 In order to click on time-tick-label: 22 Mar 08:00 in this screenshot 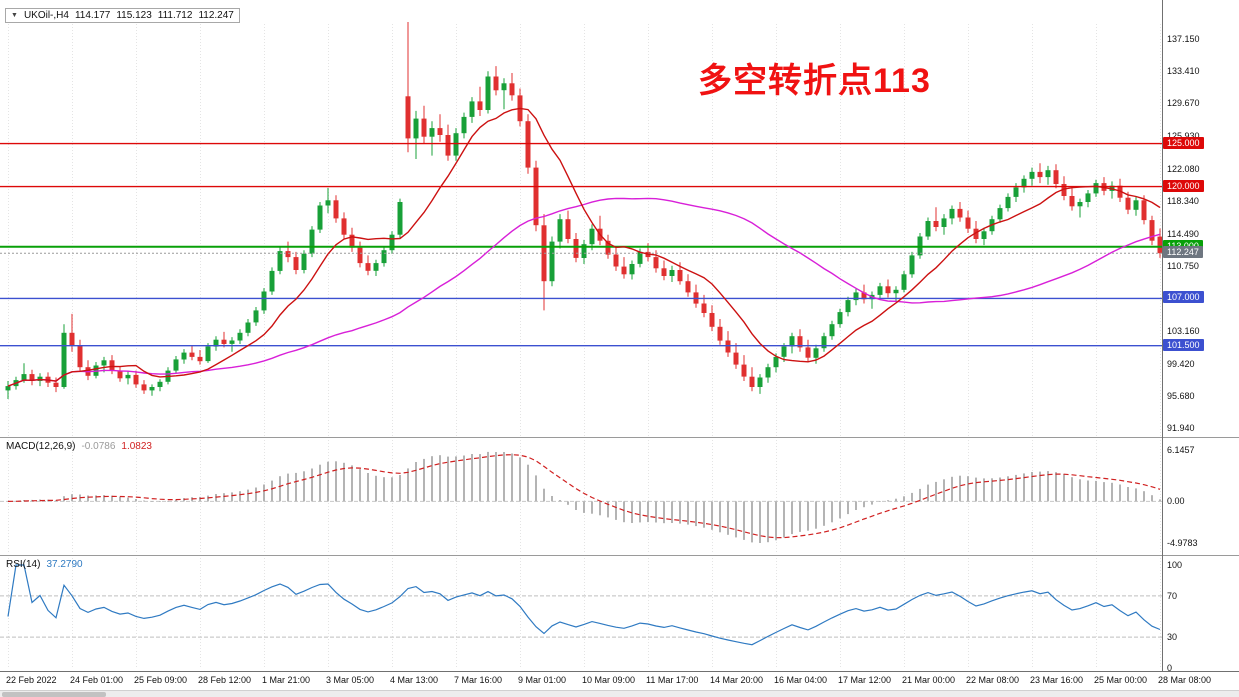, I will do `click(993, 680)`.